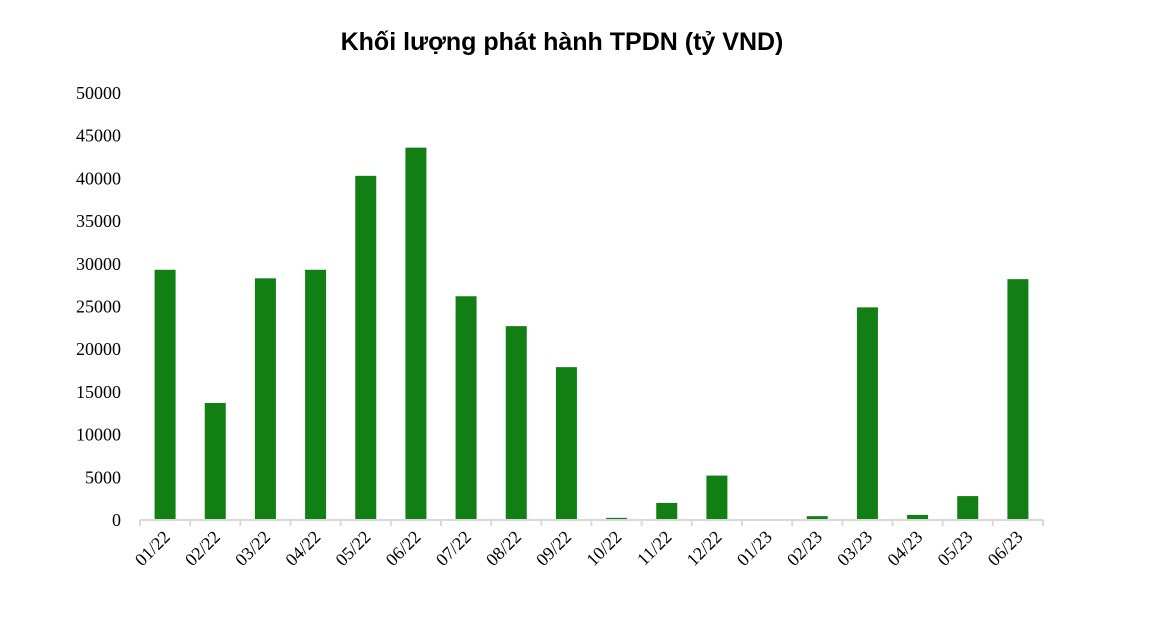  Describe the element at coordinates (352, 548) in the screenshot. I see `x-tick-label: 05/22` at that location.